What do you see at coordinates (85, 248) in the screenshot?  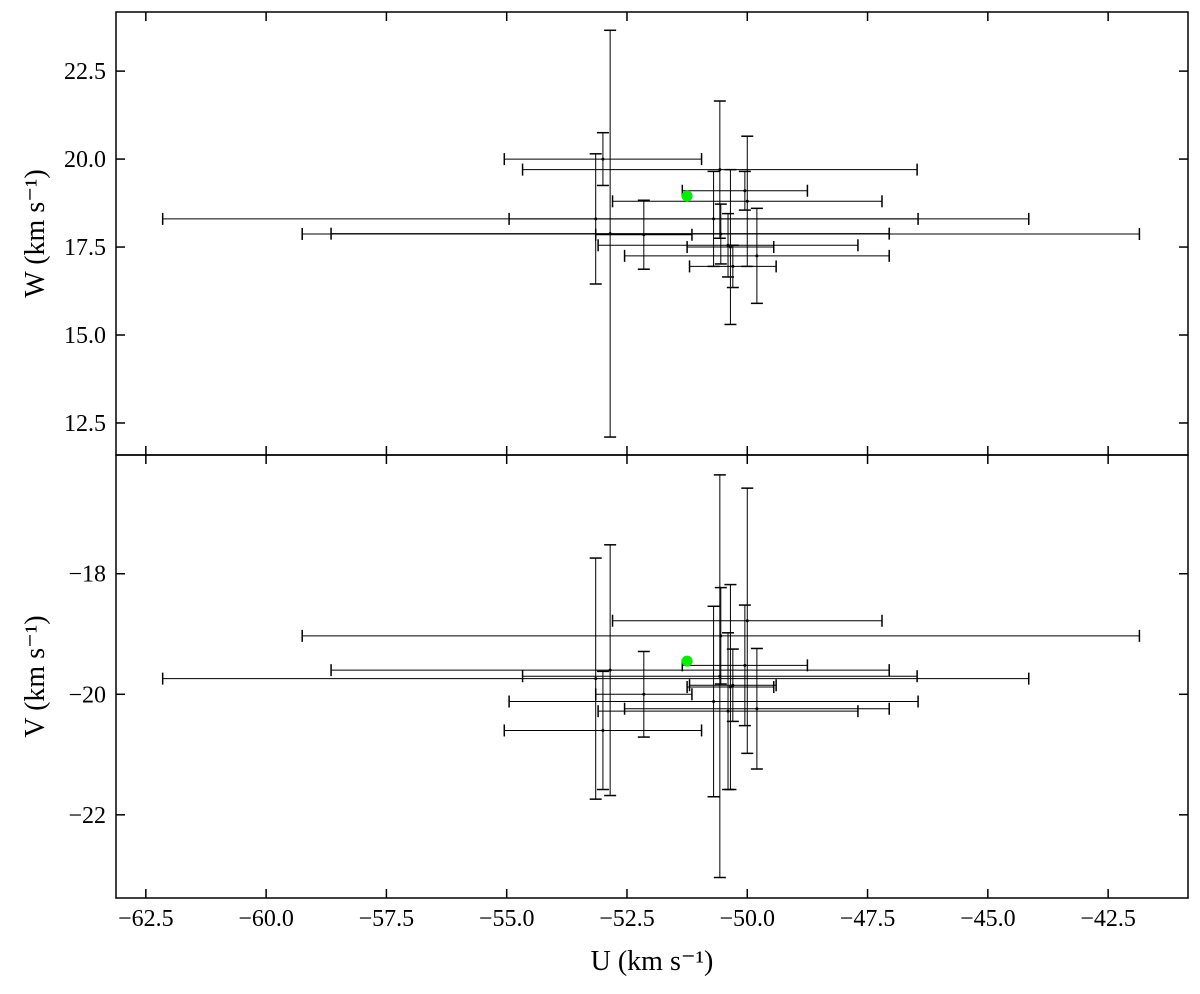 I see `y-tick-label: 17.5` at bounding box center [85, 248].